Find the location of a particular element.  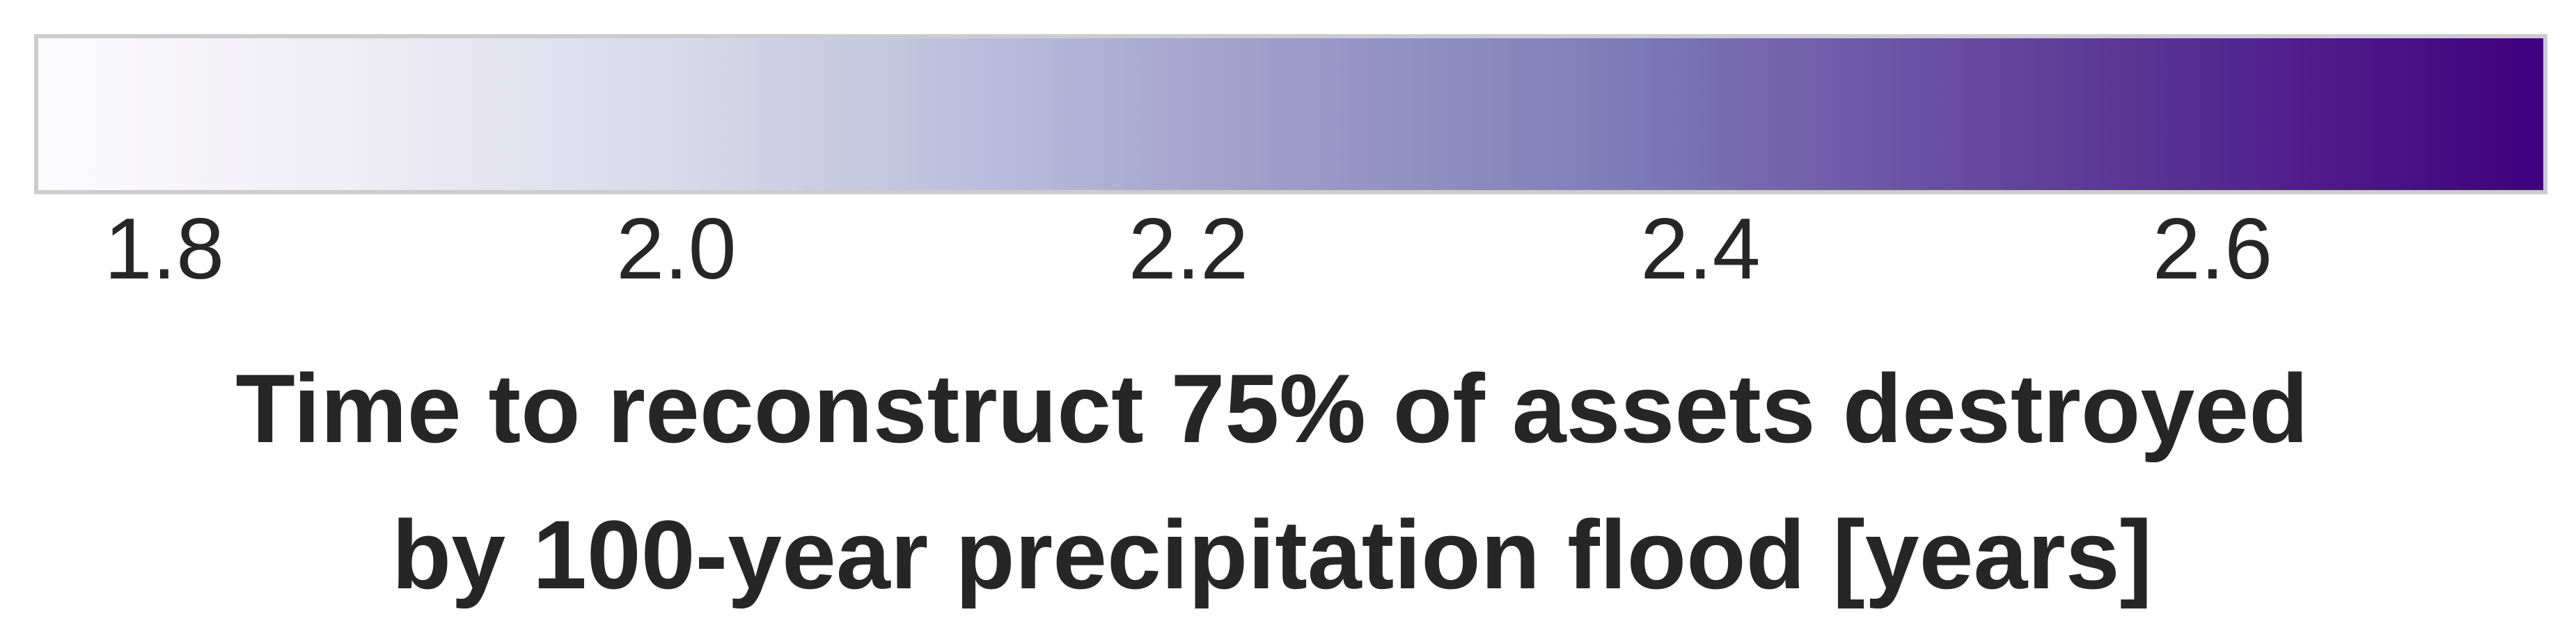

colorbar-label-line-2: by 100-year precipitation flood [years] is located at coordinates (1272, 554).